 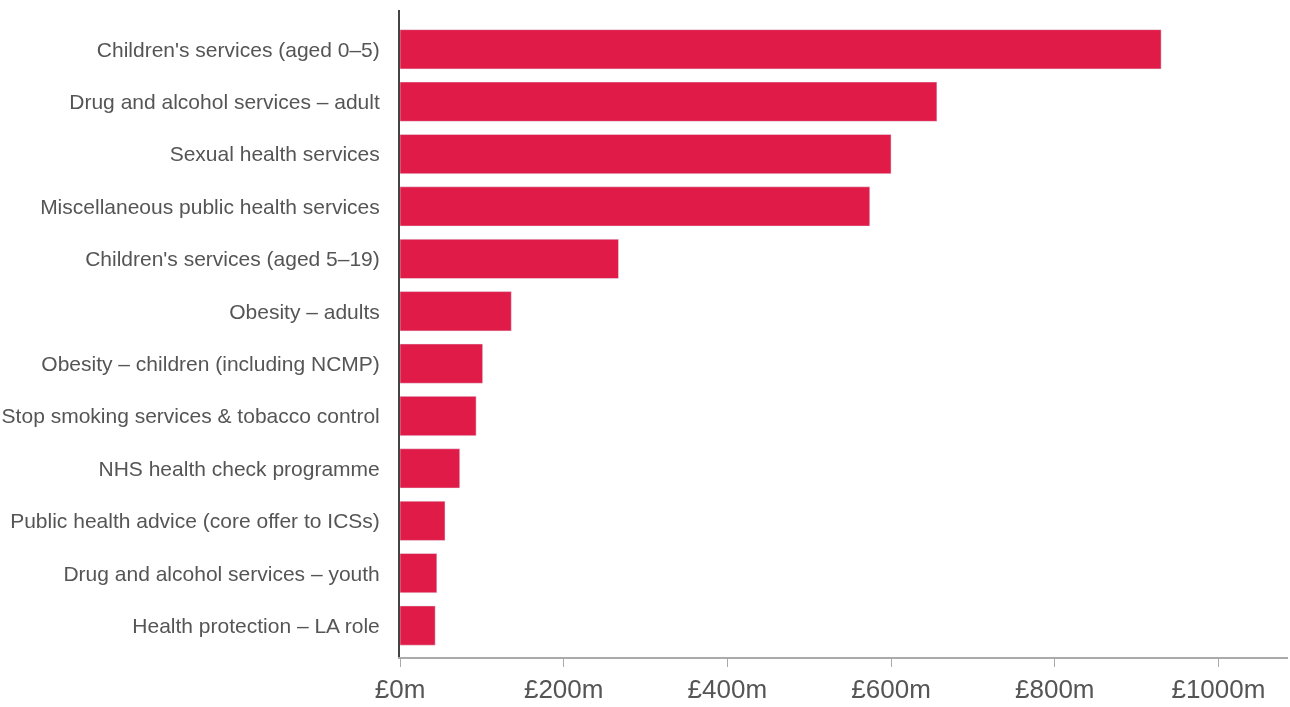 What do you see at coordinates (210, 363) in the screenshot?
I see `y-tick-label: Obesity – children (including NCMP)` at bounding box center [210, 363].